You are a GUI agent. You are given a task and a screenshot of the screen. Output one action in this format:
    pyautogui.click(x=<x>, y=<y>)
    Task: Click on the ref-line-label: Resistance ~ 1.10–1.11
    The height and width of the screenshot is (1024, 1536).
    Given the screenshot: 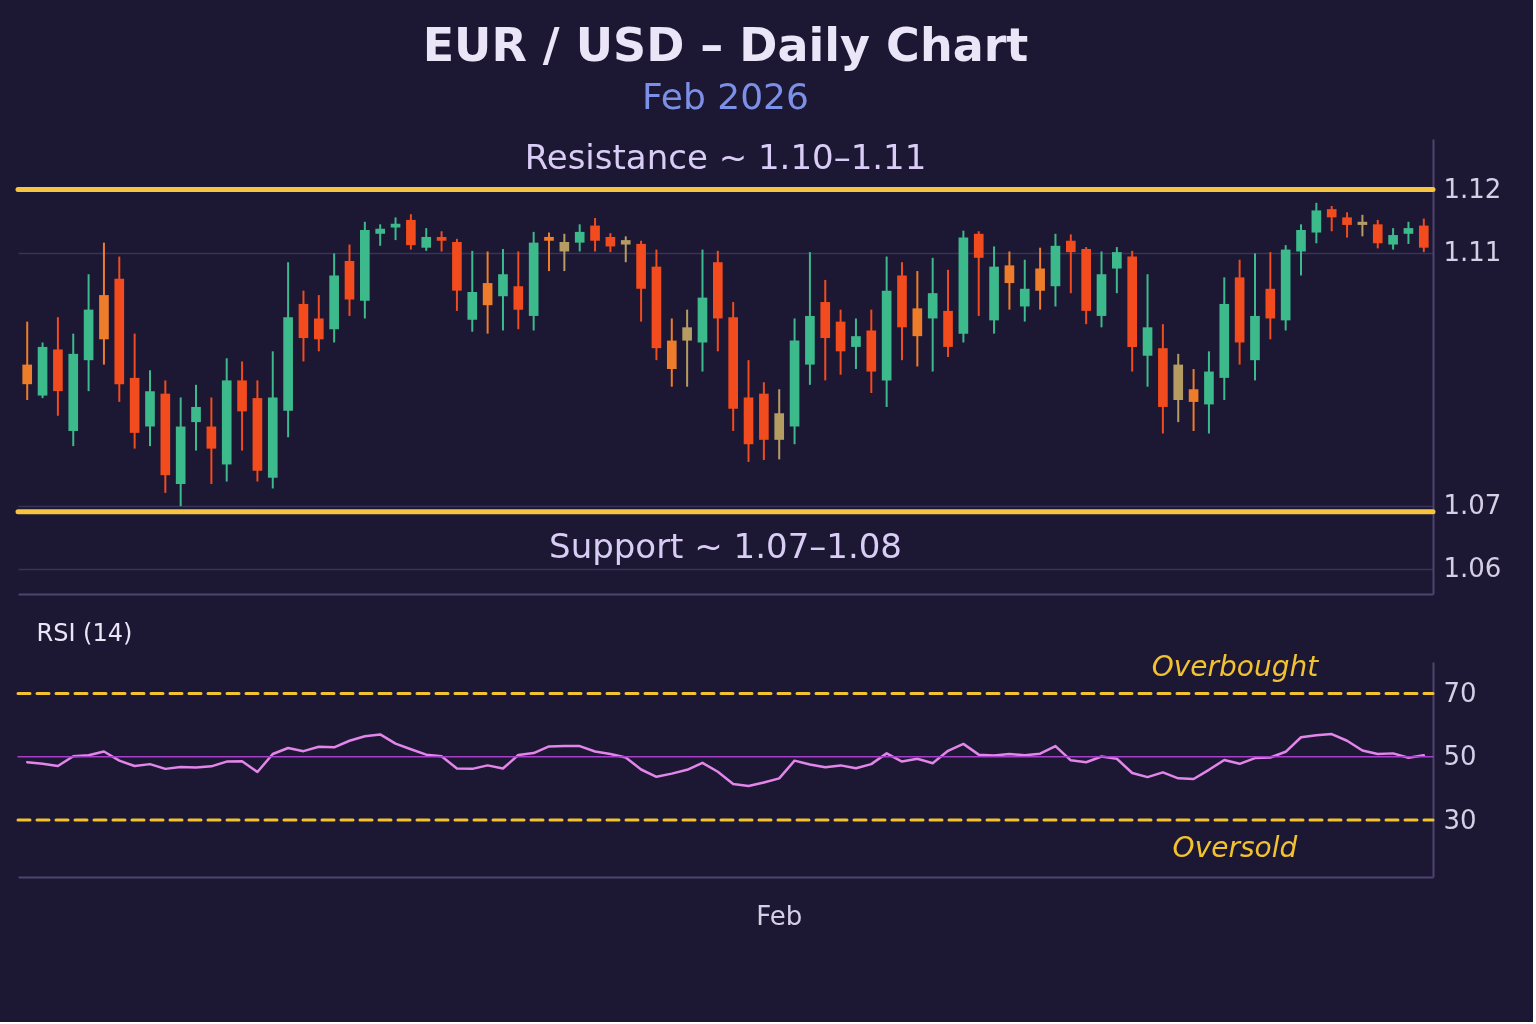 What is the action you would take?
    pyautogui.click(x=725, y=156)
    